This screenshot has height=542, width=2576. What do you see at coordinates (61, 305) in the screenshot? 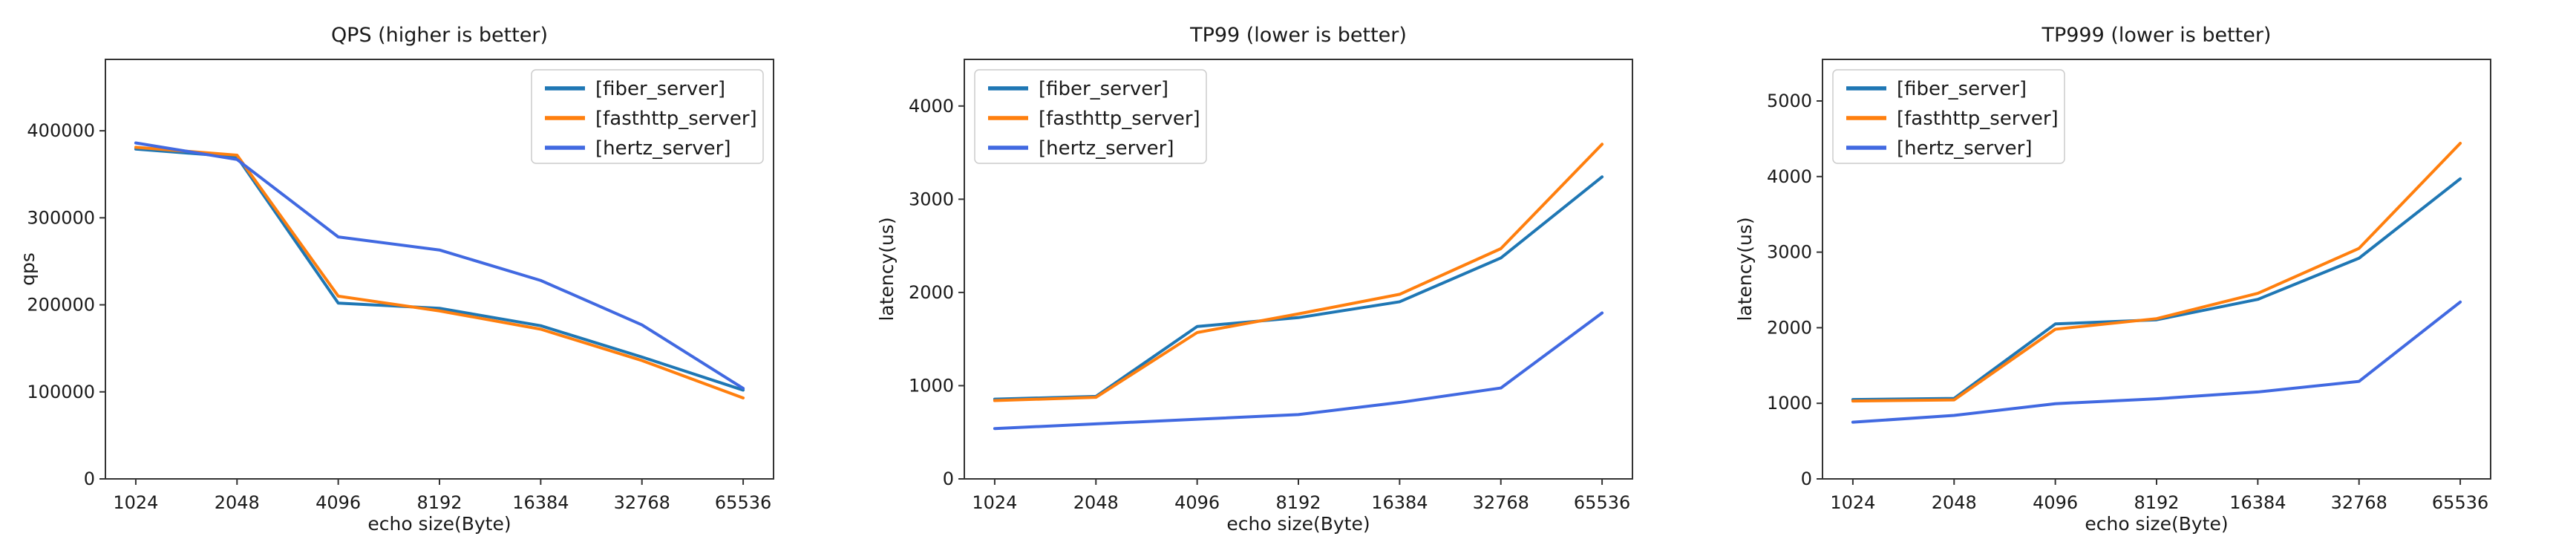
I see `y-tick-label: 200000` at bounding box center [61, 305].